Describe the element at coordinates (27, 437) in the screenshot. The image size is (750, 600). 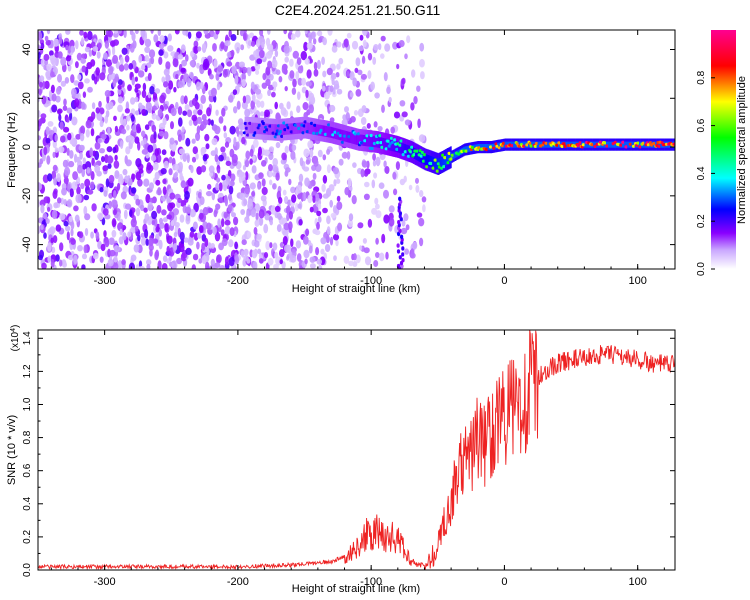
I see `y-tick-label: 0.8` at that location.